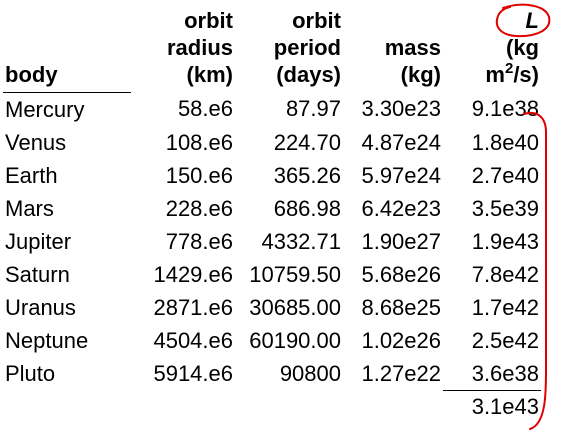  I want to click on cell-mass: 5.68e26, so click(401, 274).